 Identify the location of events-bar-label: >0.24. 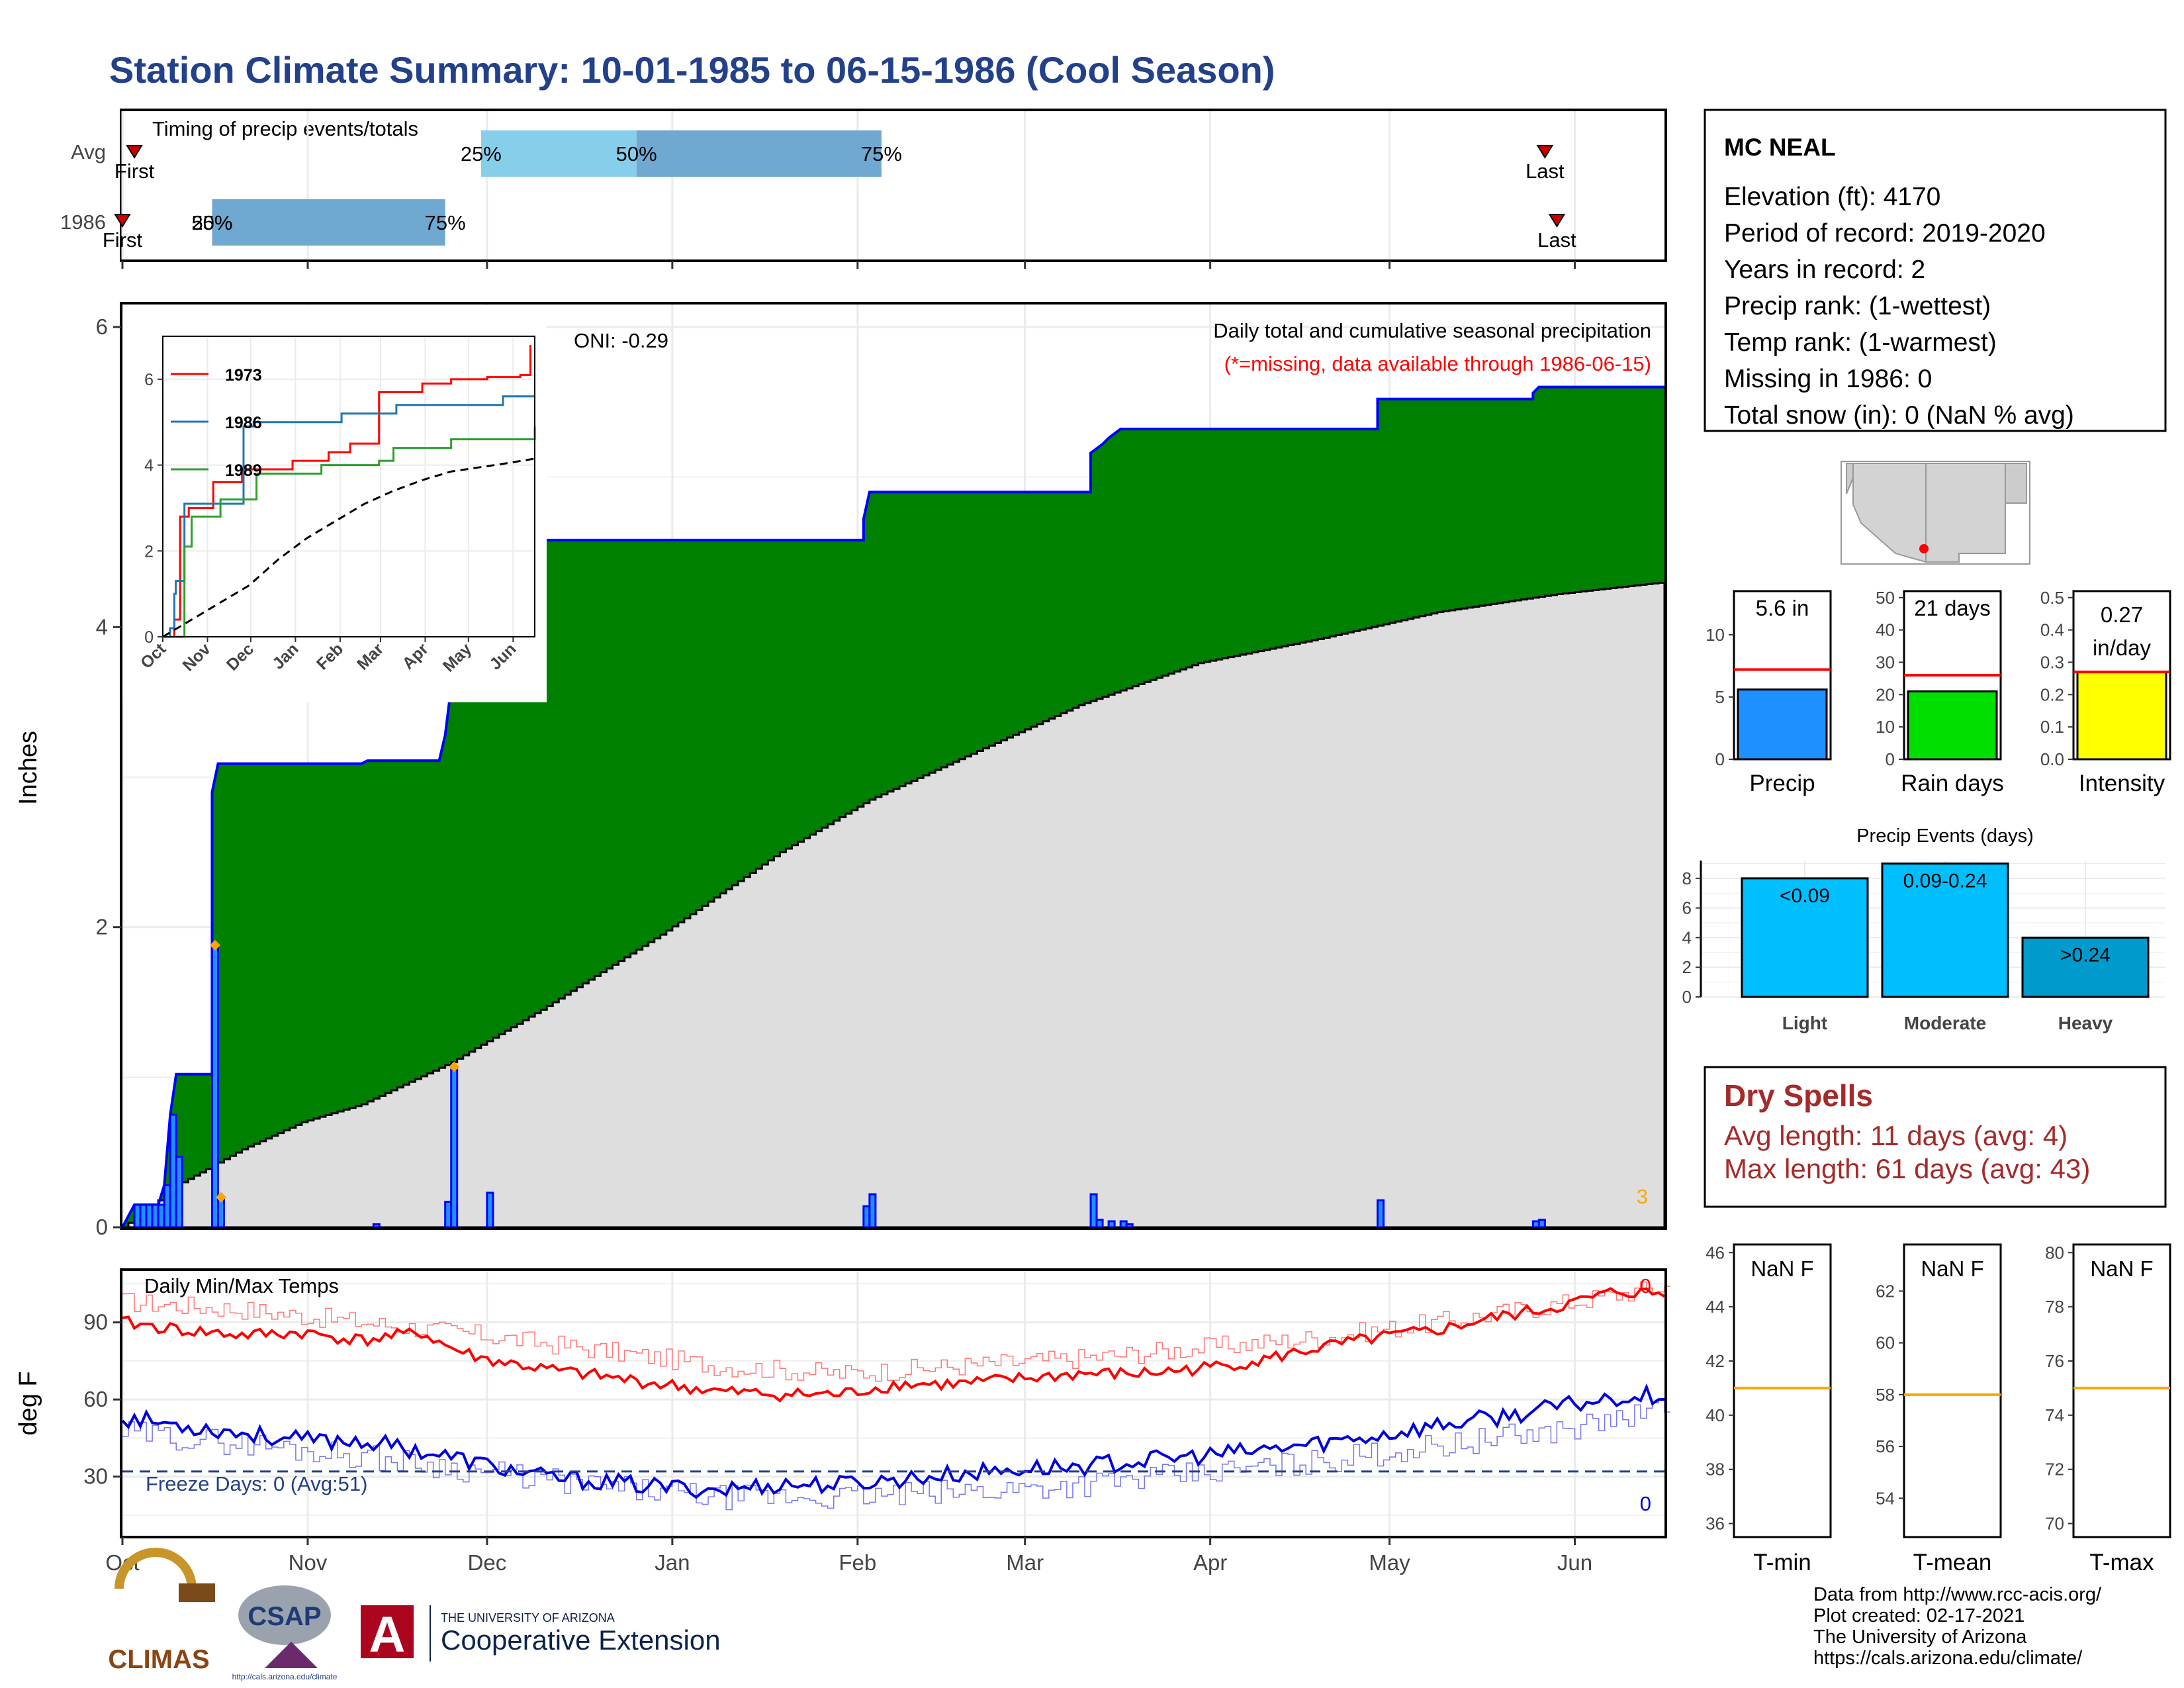
(2085, 955).